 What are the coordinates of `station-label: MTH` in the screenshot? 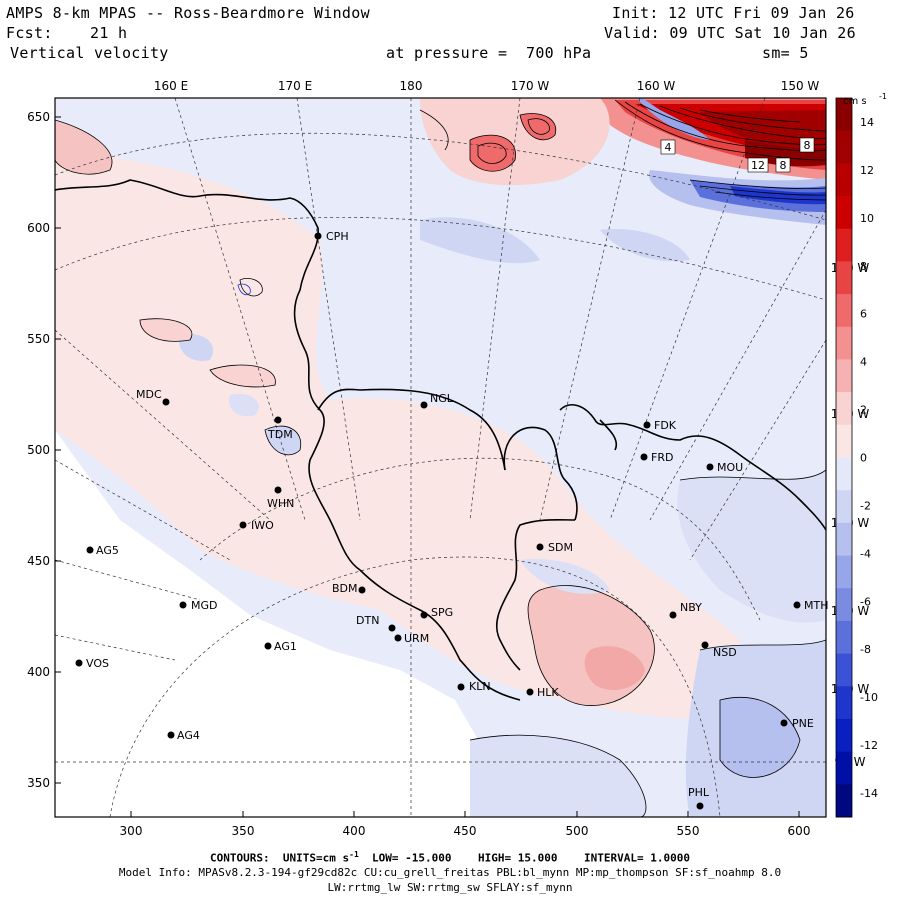 It's located at (816, 605).